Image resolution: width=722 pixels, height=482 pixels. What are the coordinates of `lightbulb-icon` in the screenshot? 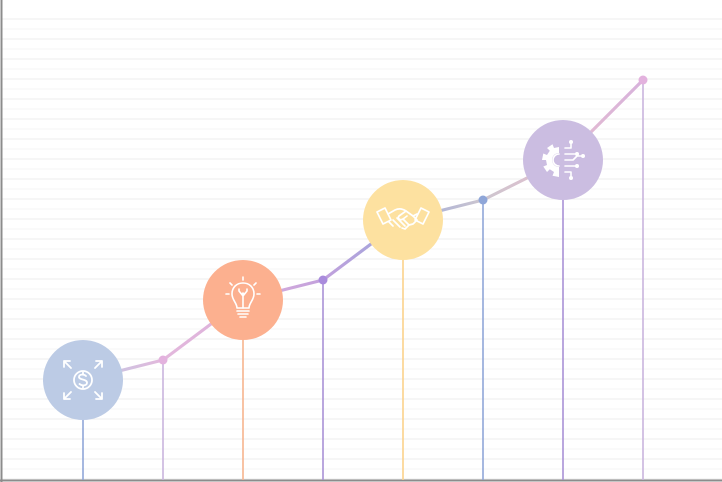 It's located at (243, 297).